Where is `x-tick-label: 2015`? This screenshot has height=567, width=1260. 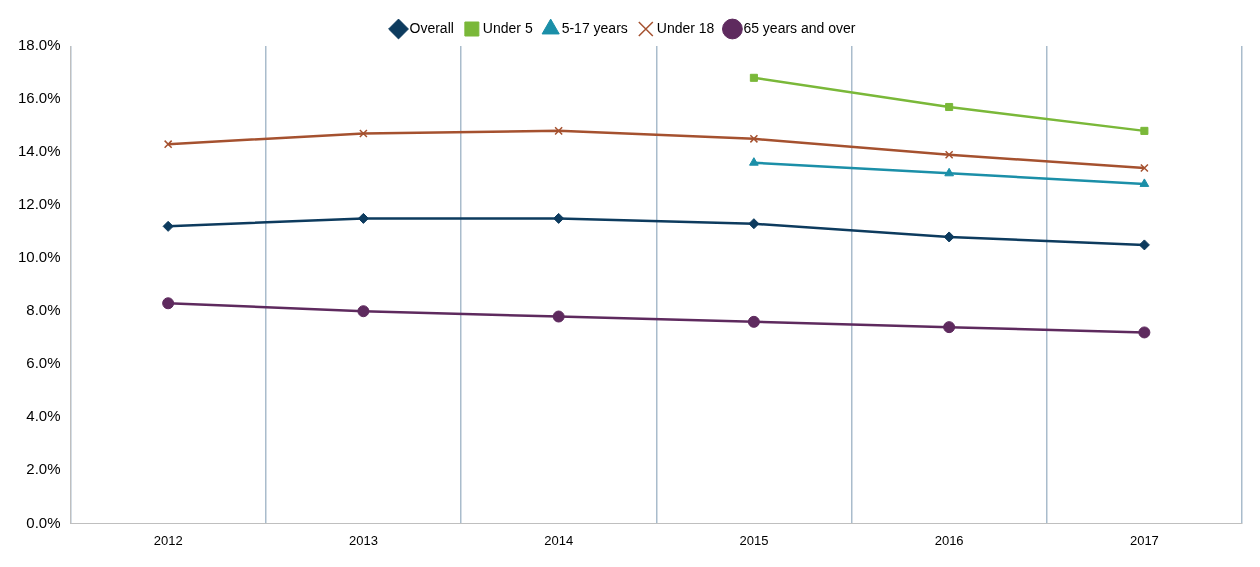
x-tick-label: 2015 is located at coordinates (754, 540).